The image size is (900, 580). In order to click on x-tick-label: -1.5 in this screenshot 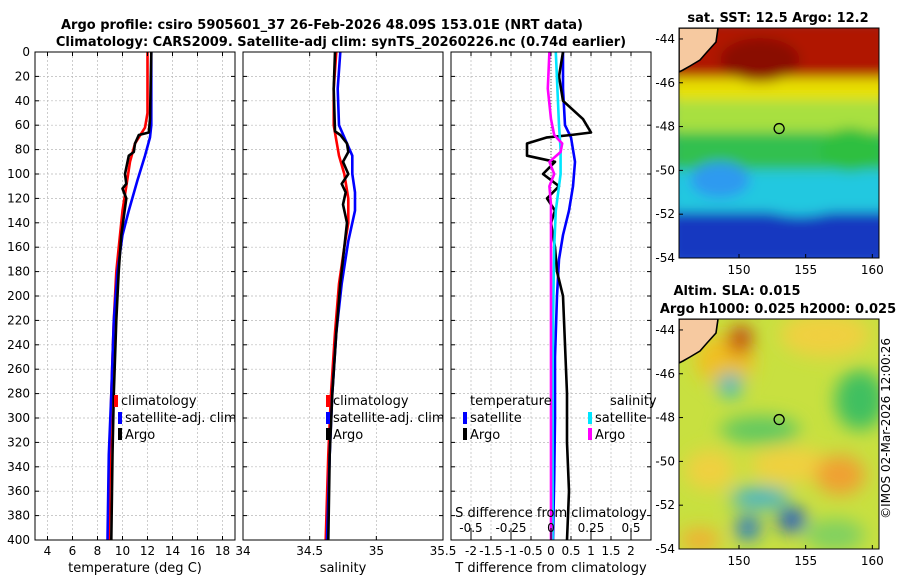, I will do `click(490, 551)`.